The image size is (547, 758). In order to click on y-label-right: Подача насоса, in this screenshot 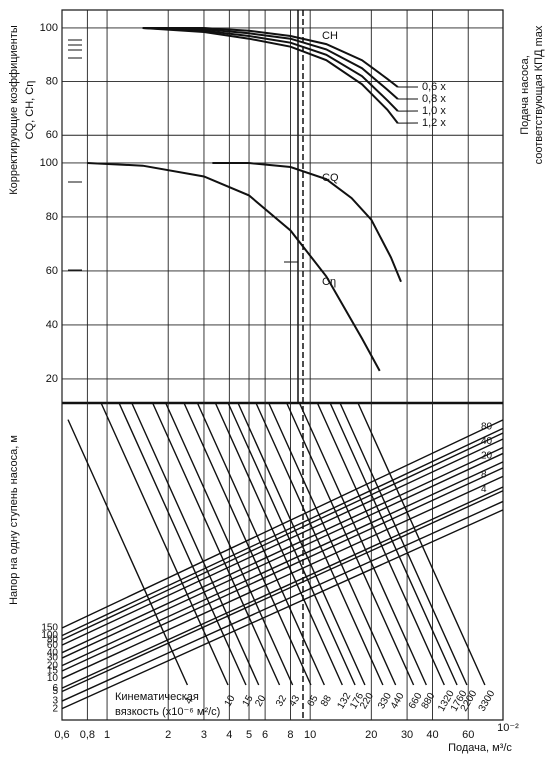, I will do `click(525, 95)`.